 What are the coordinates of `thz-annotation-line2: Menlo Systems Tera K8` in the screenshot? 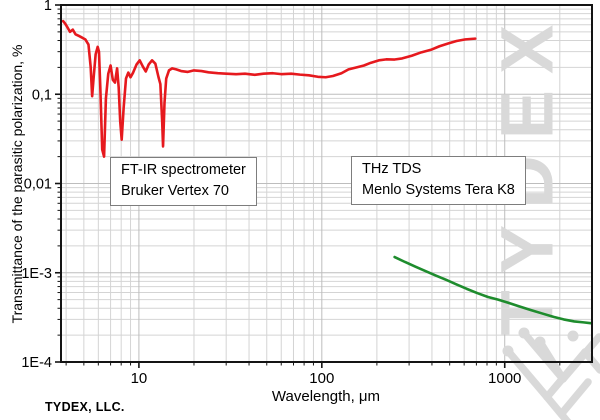 It's located at (438, 190).